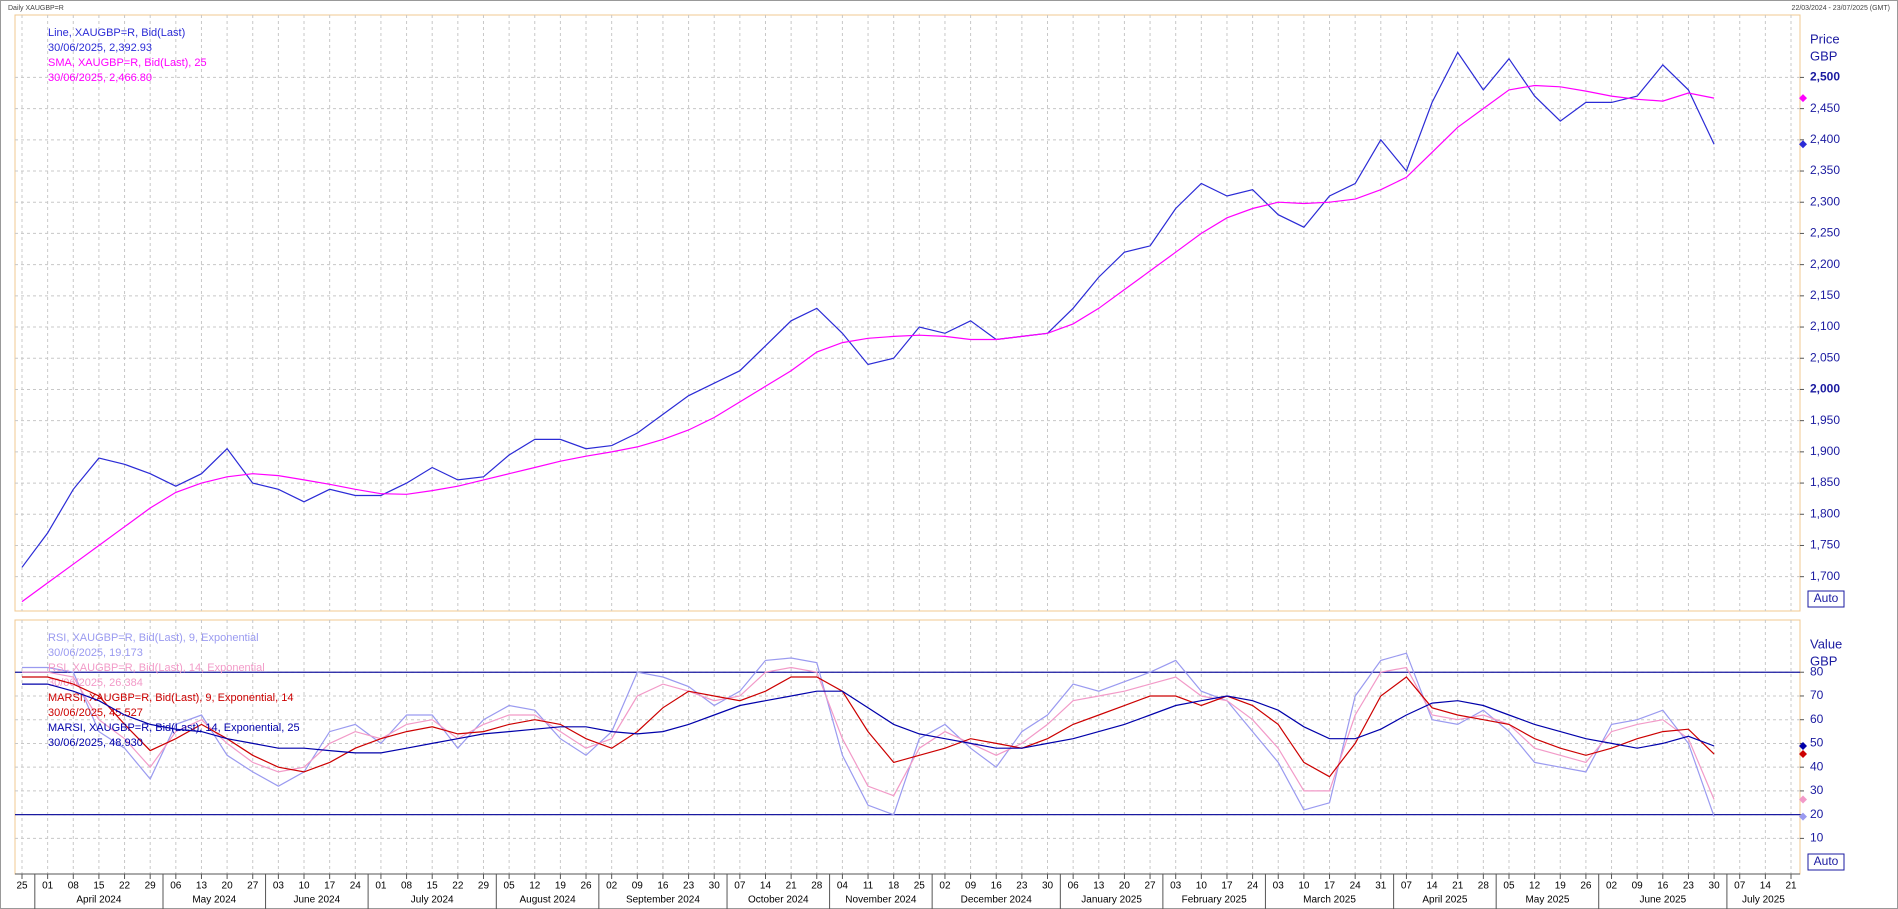  Describe the element at coordinates (95, 713) in the screenshot. I see `legend-last-value: 30/06/2025, 45.527` at that location.